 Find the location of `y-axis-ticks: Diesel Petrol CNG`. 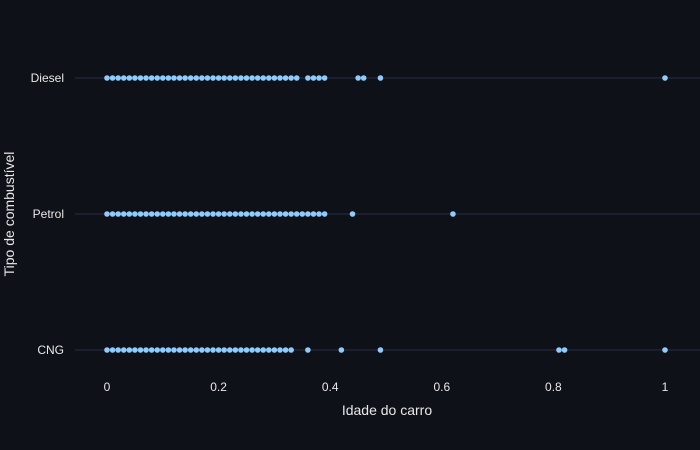

y-axis-ticks: Diesel Petrol CNG is located at coordinates (47, 214).